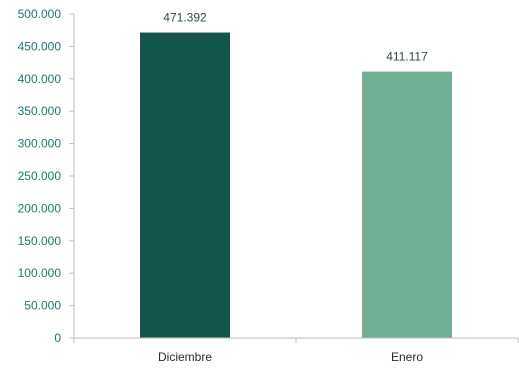  I want to click on y-tick-label: 250.000, so click(40, 176).